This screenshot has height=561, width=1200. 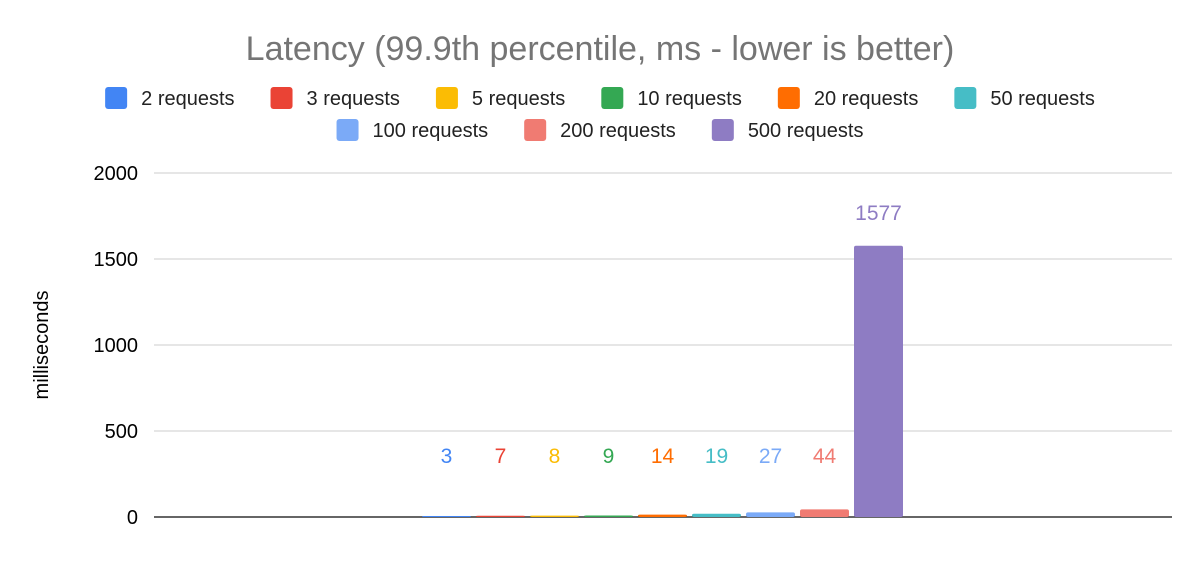 I want to click on legend-label: 50 requests, so click(x=1042, y=99).